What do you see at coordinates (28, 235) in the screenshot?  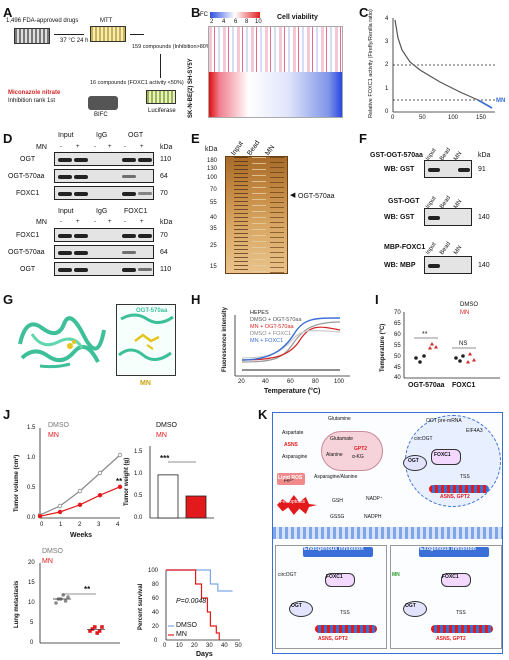 I see `d-row-label: FOXC1` at bounding box center [28, 235].